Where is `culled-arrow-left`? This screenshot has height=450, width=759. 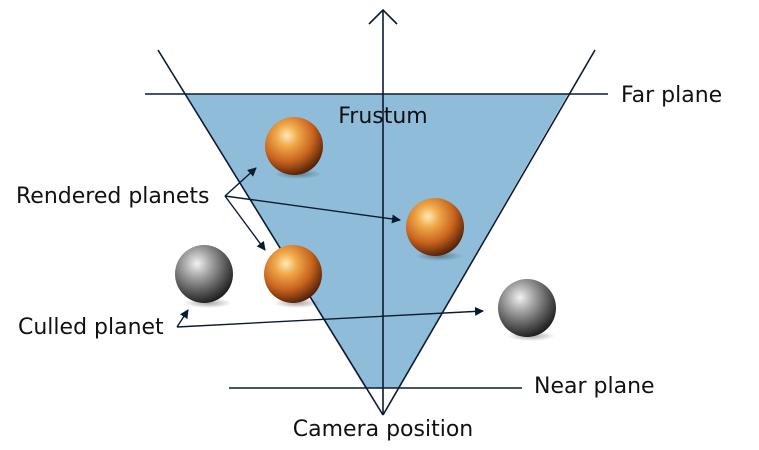 culled-arrow-left is located at coordinates (182, 318).